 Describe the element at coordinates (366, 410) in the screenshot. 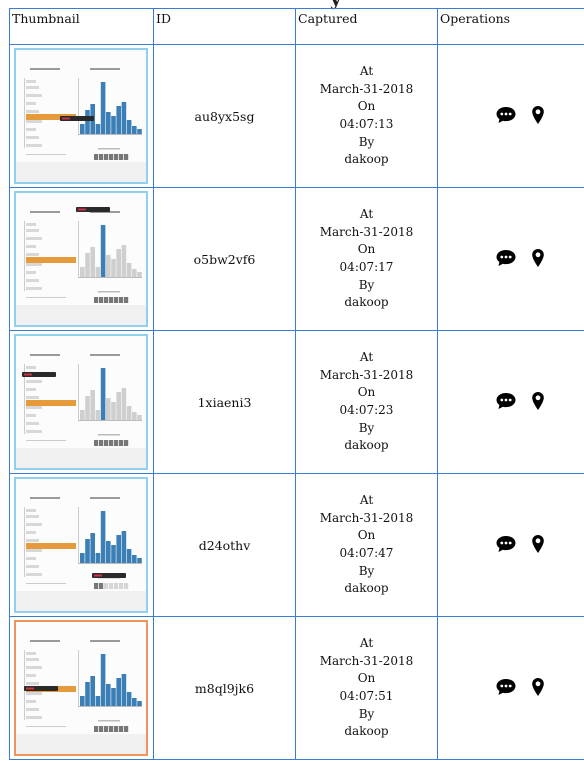

I see `captured-time: 04:07:23` at that location.